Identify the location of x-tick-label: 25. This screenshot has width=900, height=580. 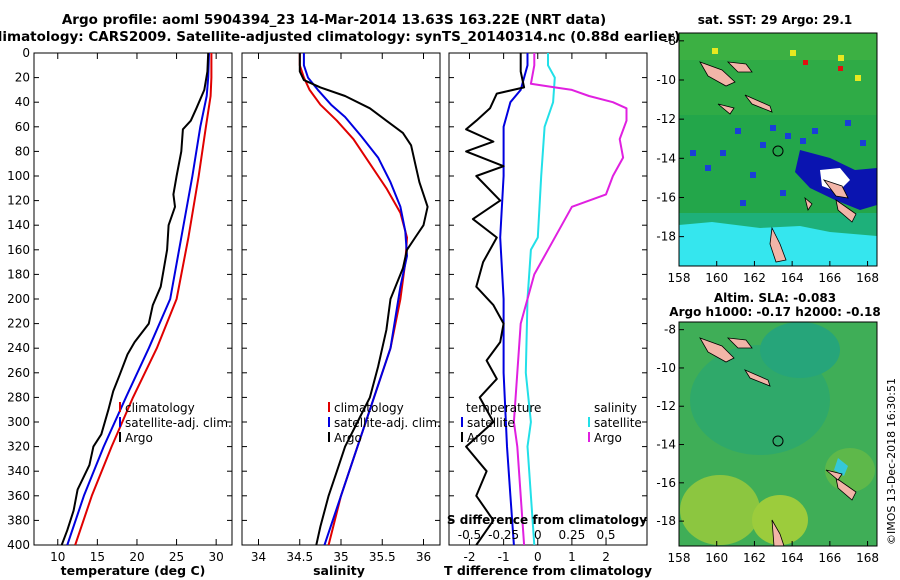
(176, 557).